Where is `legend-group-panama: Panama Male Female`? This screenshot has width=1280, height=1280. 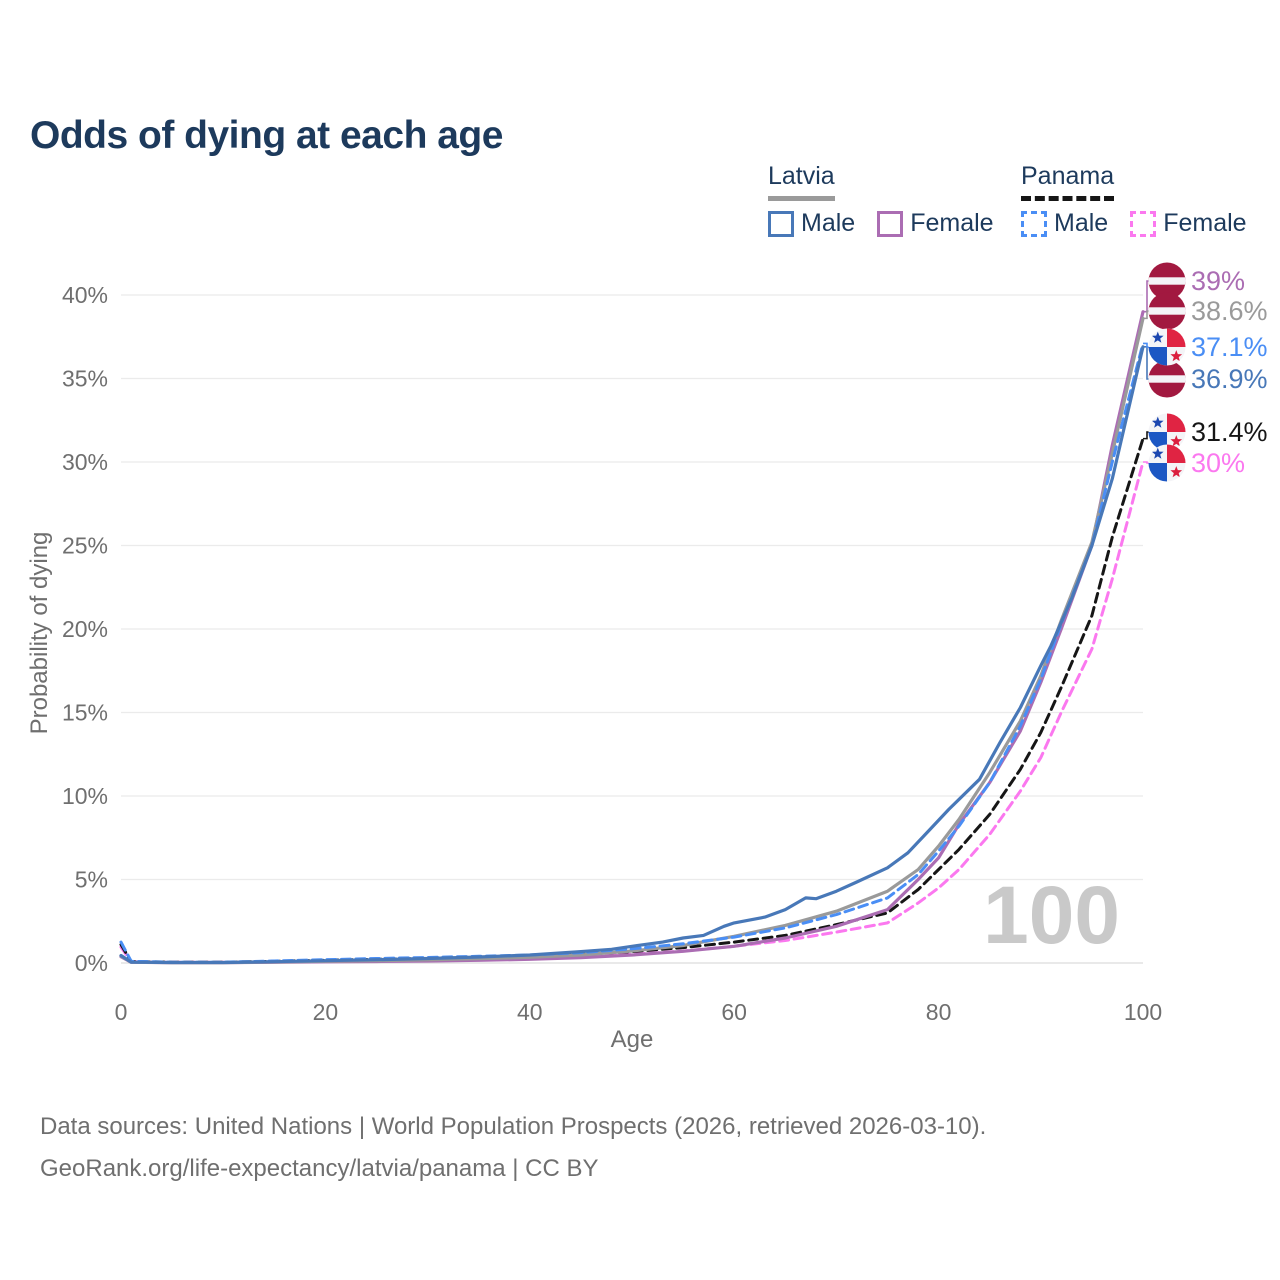 legend-group-panama: Panama Male Female is located at coordinates (1134, 200).